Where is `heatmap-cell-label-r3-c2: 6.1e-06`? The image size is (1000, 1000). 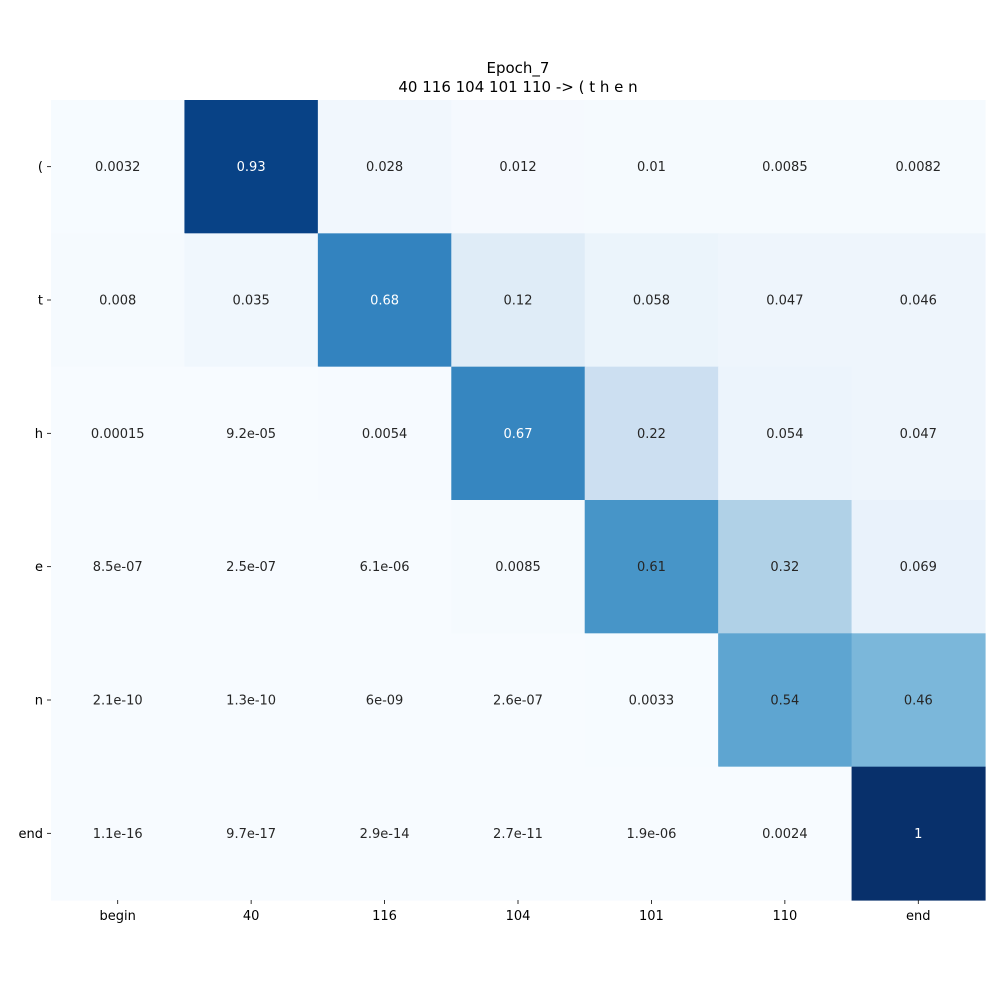 heatmap-cell-label-r3-c2: 6.1e-06 is located at coordinates (385, 567).